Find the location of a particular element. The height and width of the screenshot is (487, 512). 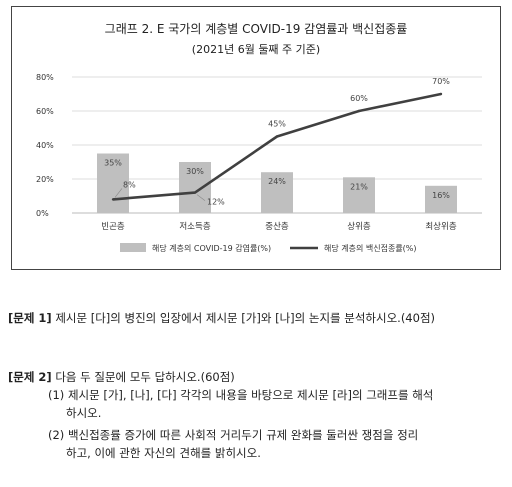

x-tick-label: 상위층 is located at coordinates (359, 226).